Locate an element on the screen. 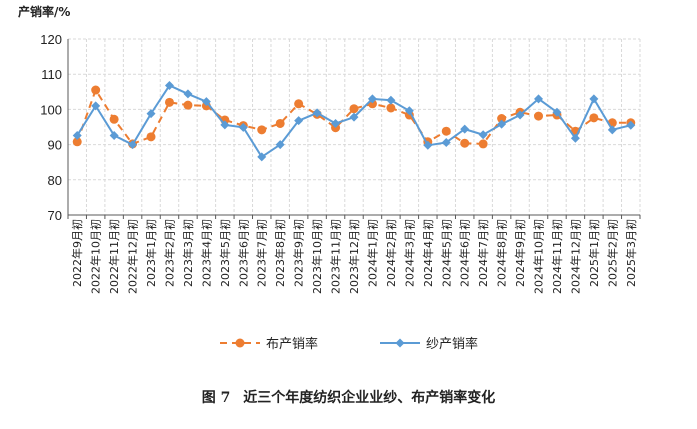  x-tick-label: 2024年6月初 is located at coordinates (465, 253).